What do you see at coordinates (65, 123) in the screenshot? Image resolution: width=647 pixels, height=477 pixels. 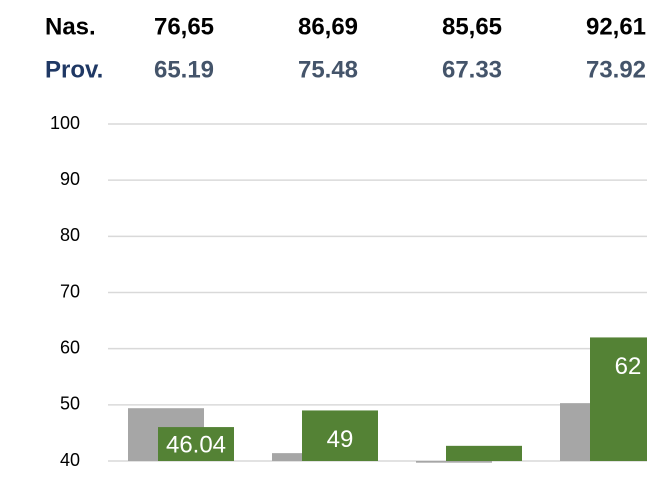 I see `y-tick-label: 100` at bounding box center [65, 123].